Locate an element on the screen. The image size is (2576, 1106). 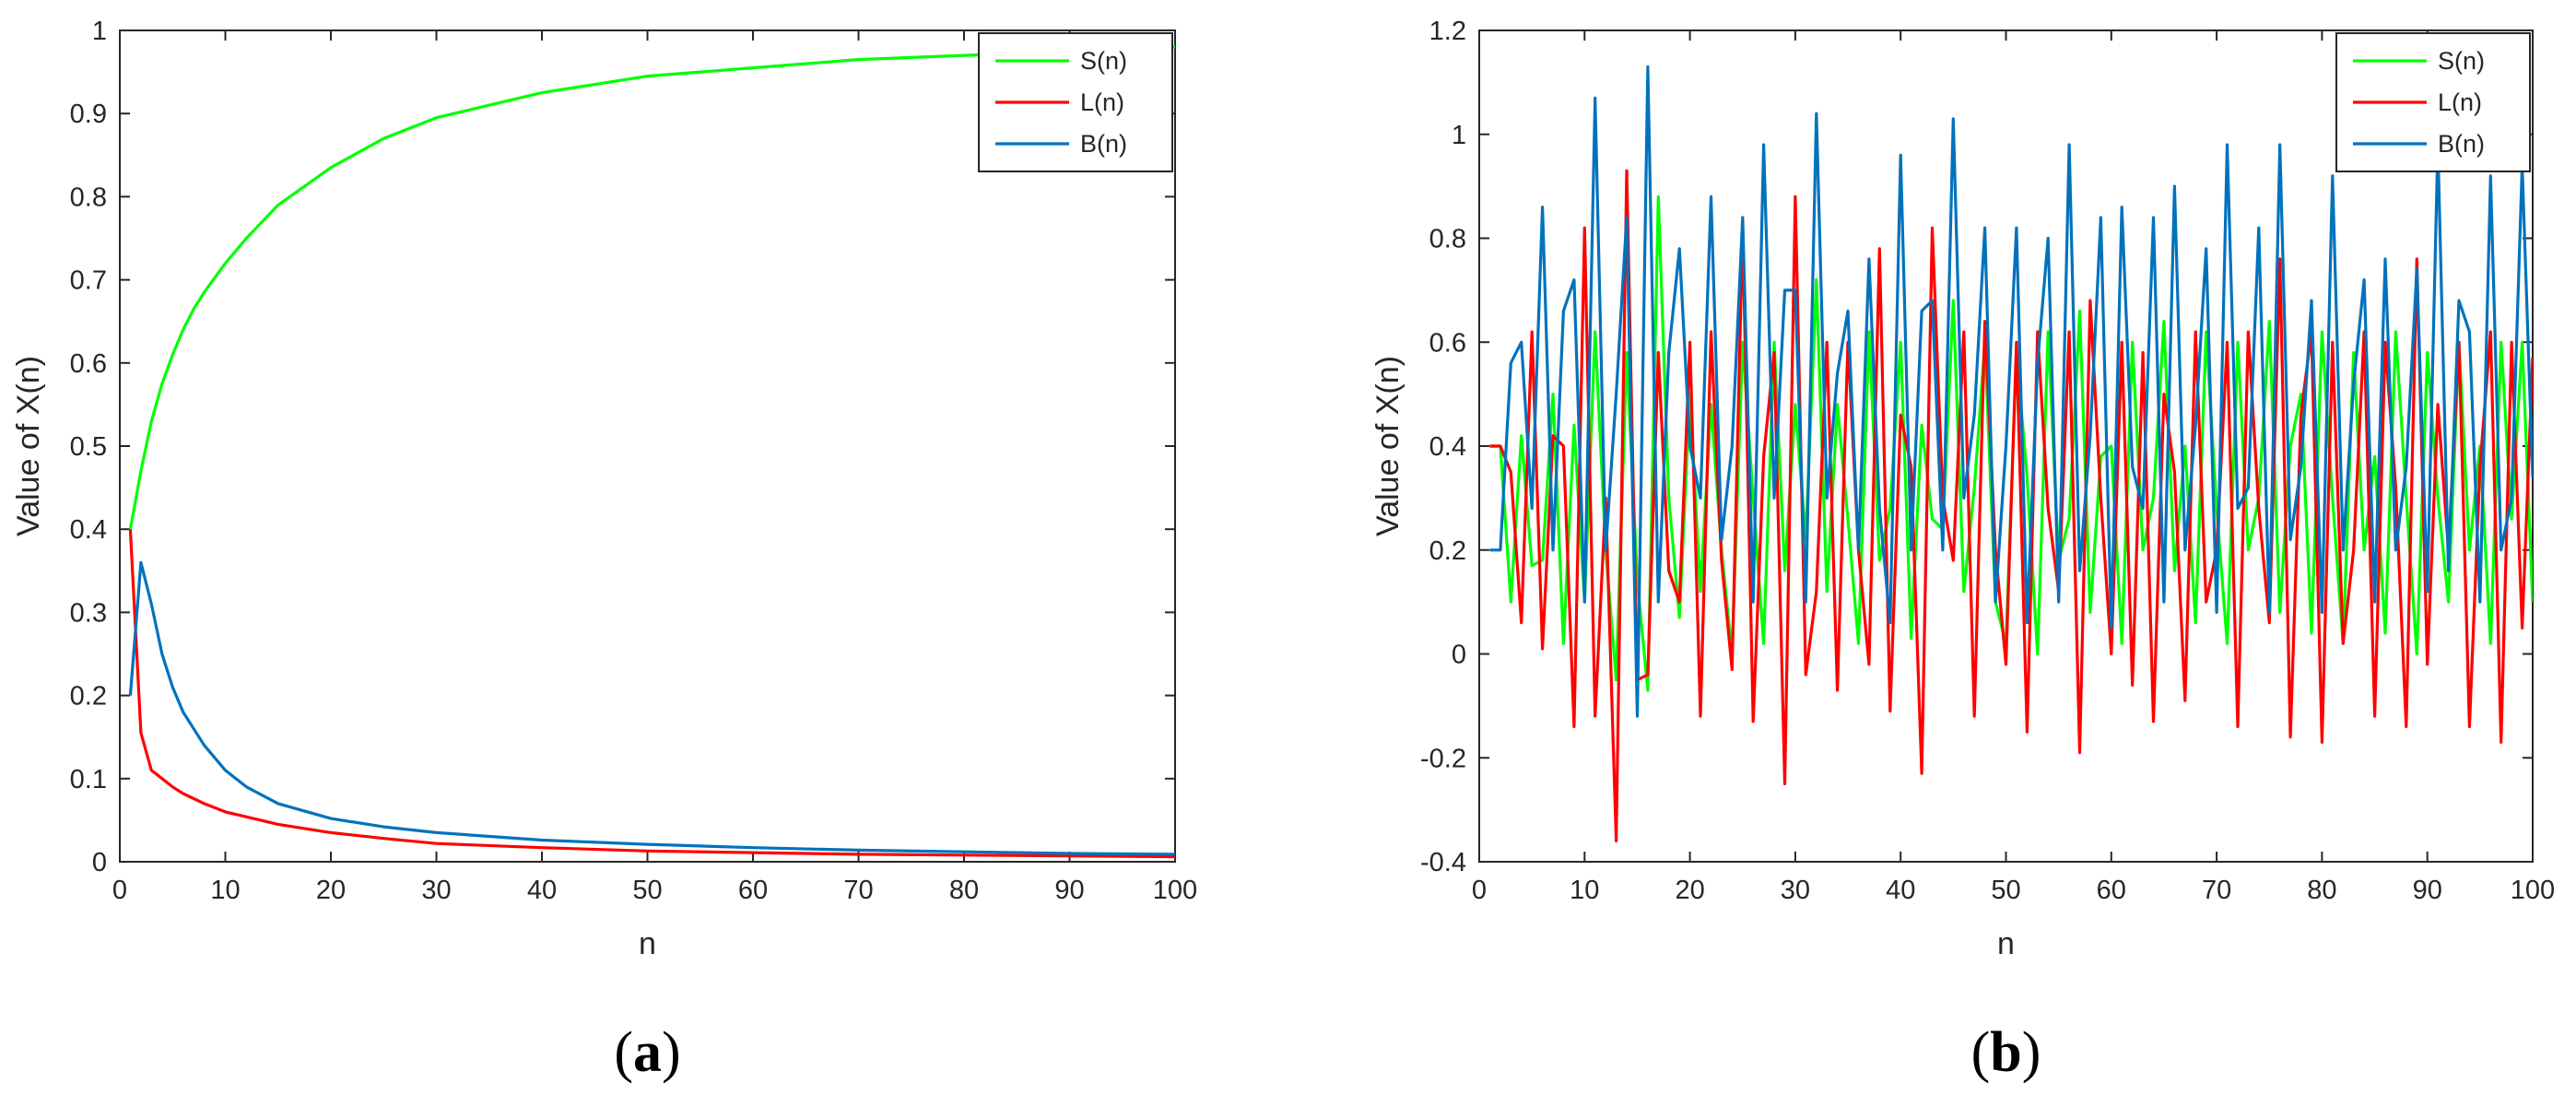
panel-label: (b) is located at coordinates (2006, 1052).